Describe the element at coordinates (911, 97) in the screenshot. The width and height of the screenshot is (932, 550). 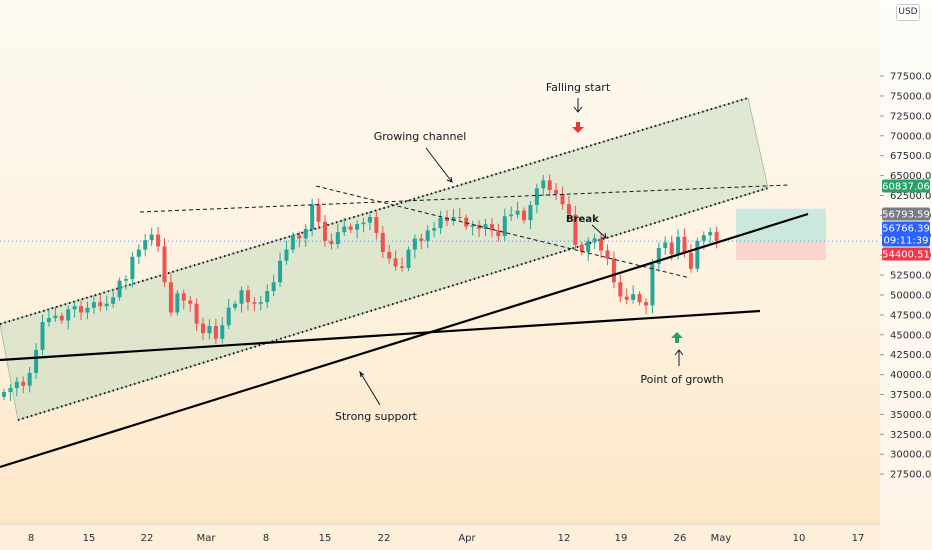
I see `y-tick-label: 75000.00` at that location.